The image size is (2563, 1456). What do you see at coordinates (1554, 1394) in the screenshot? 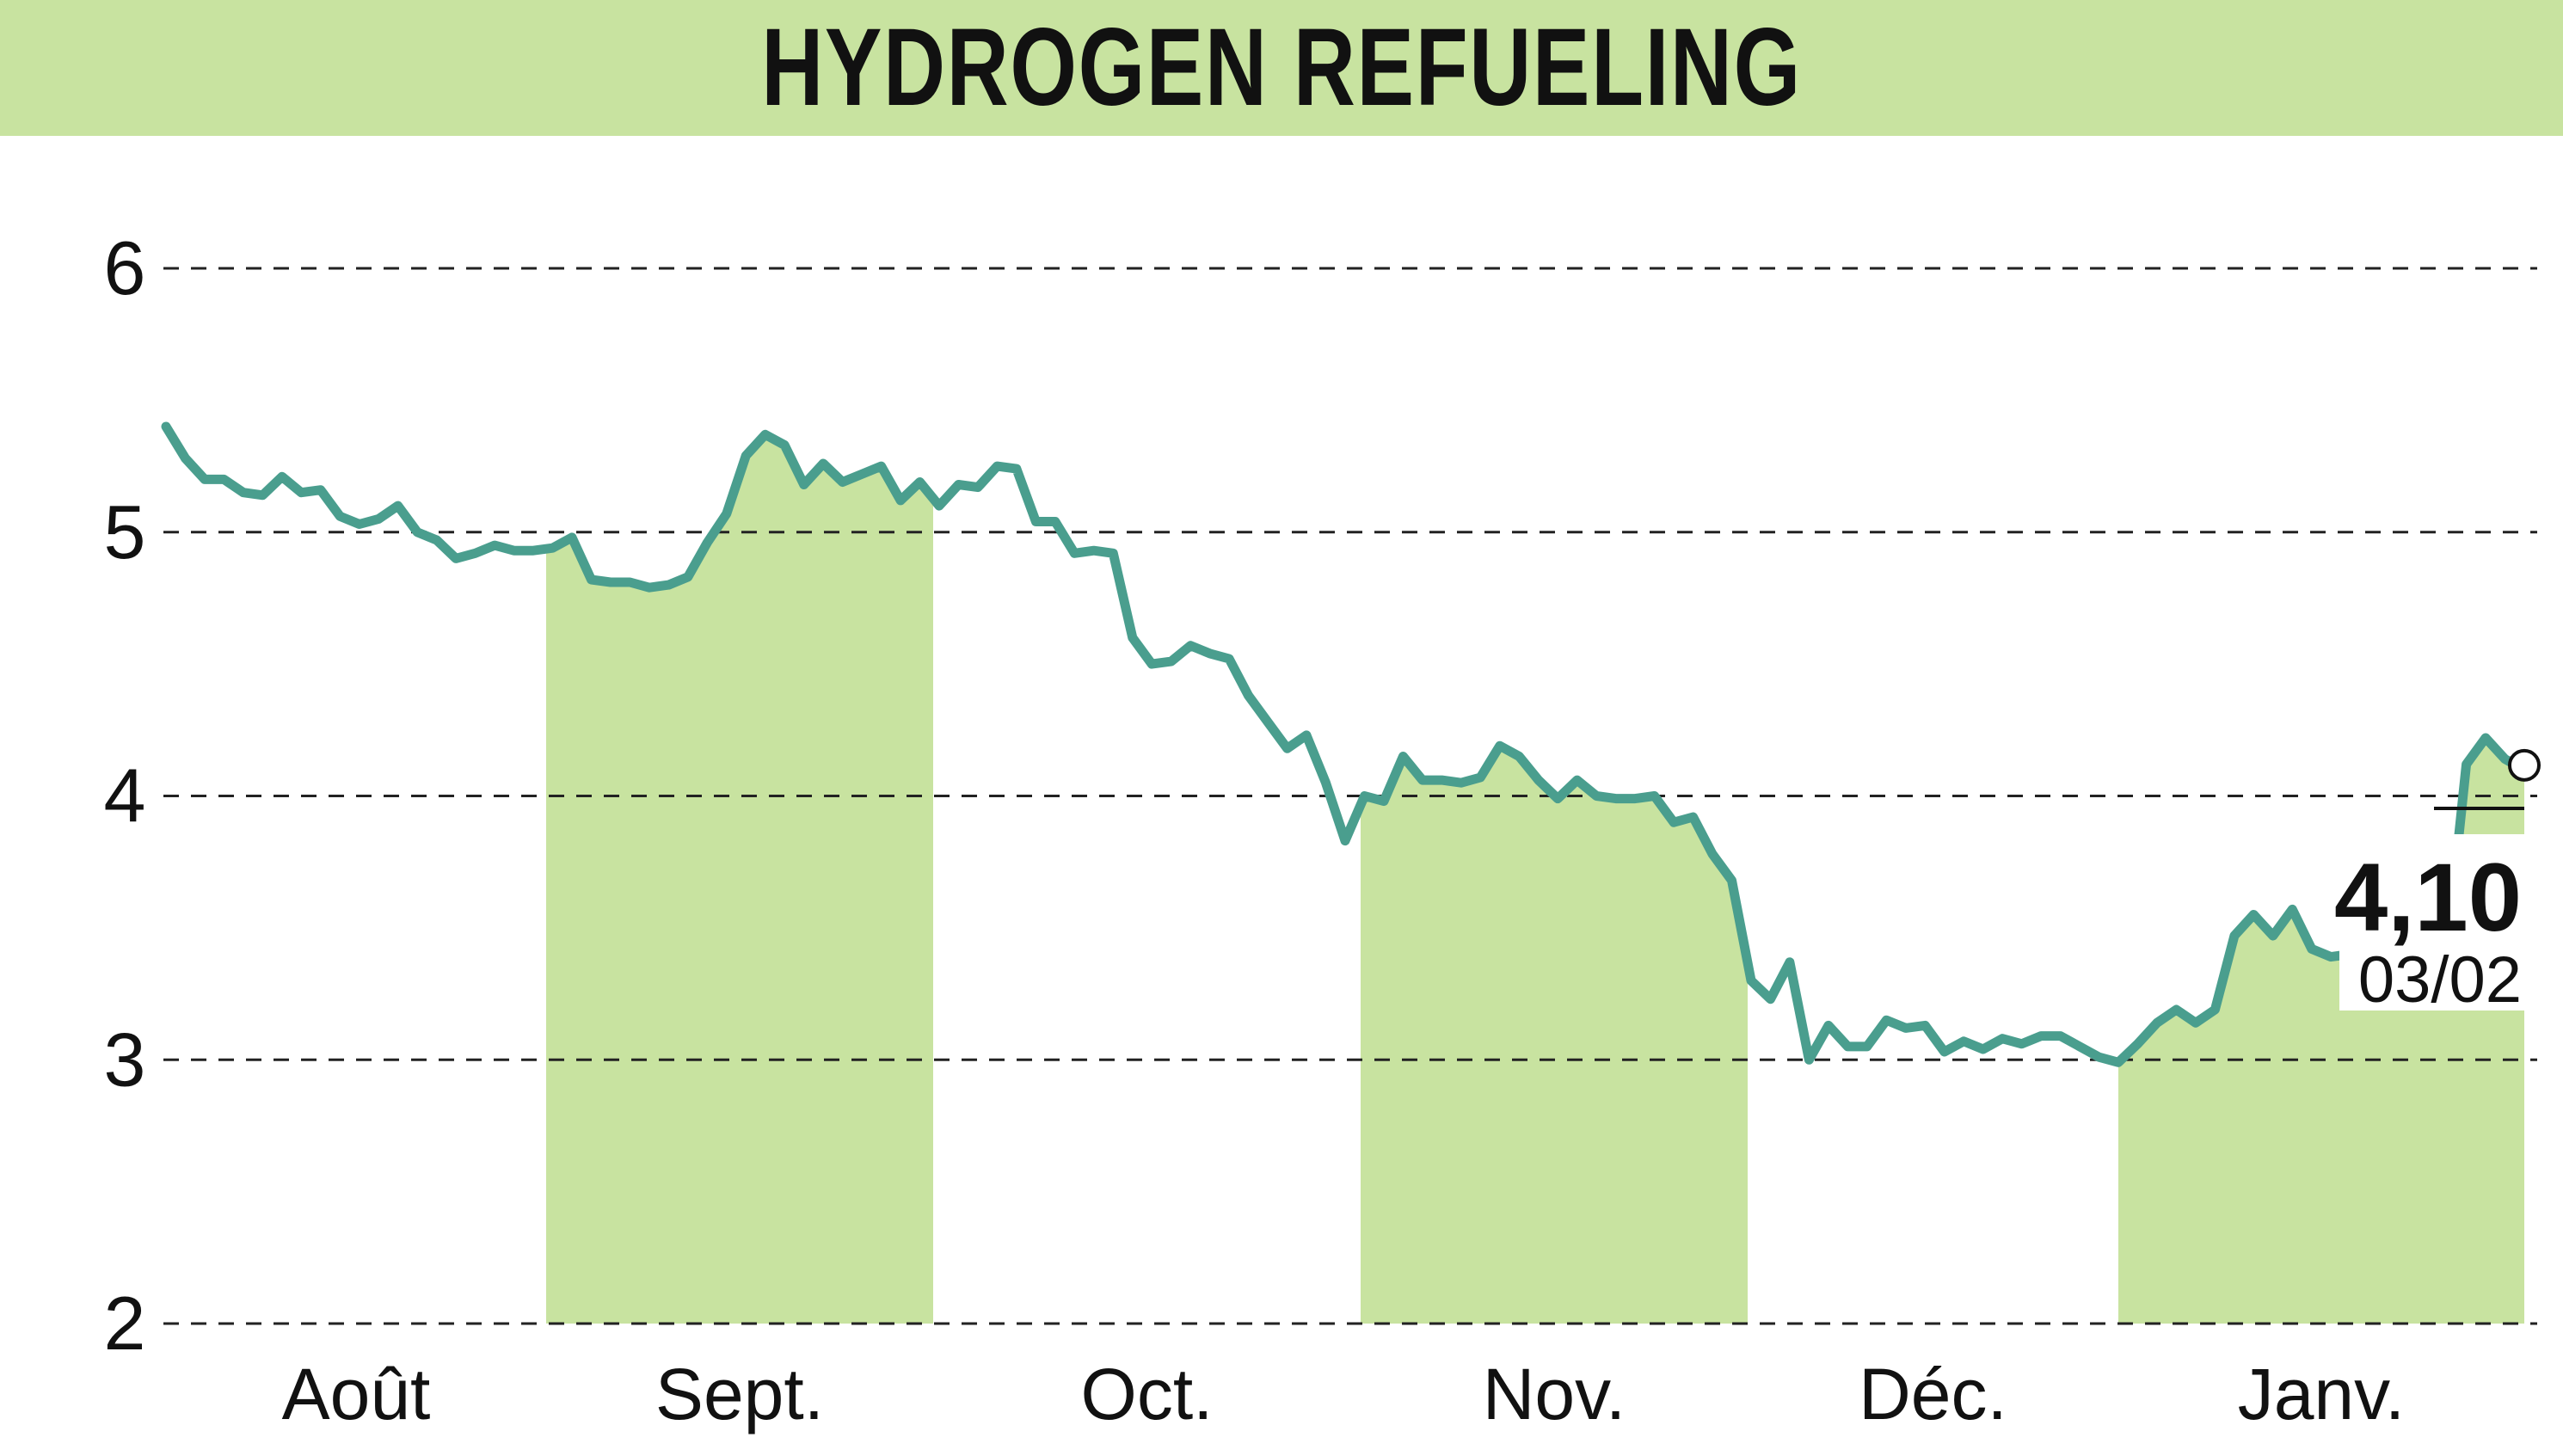
I see `x-tick-label: Nov.` at bounding box center [1554, 1394].